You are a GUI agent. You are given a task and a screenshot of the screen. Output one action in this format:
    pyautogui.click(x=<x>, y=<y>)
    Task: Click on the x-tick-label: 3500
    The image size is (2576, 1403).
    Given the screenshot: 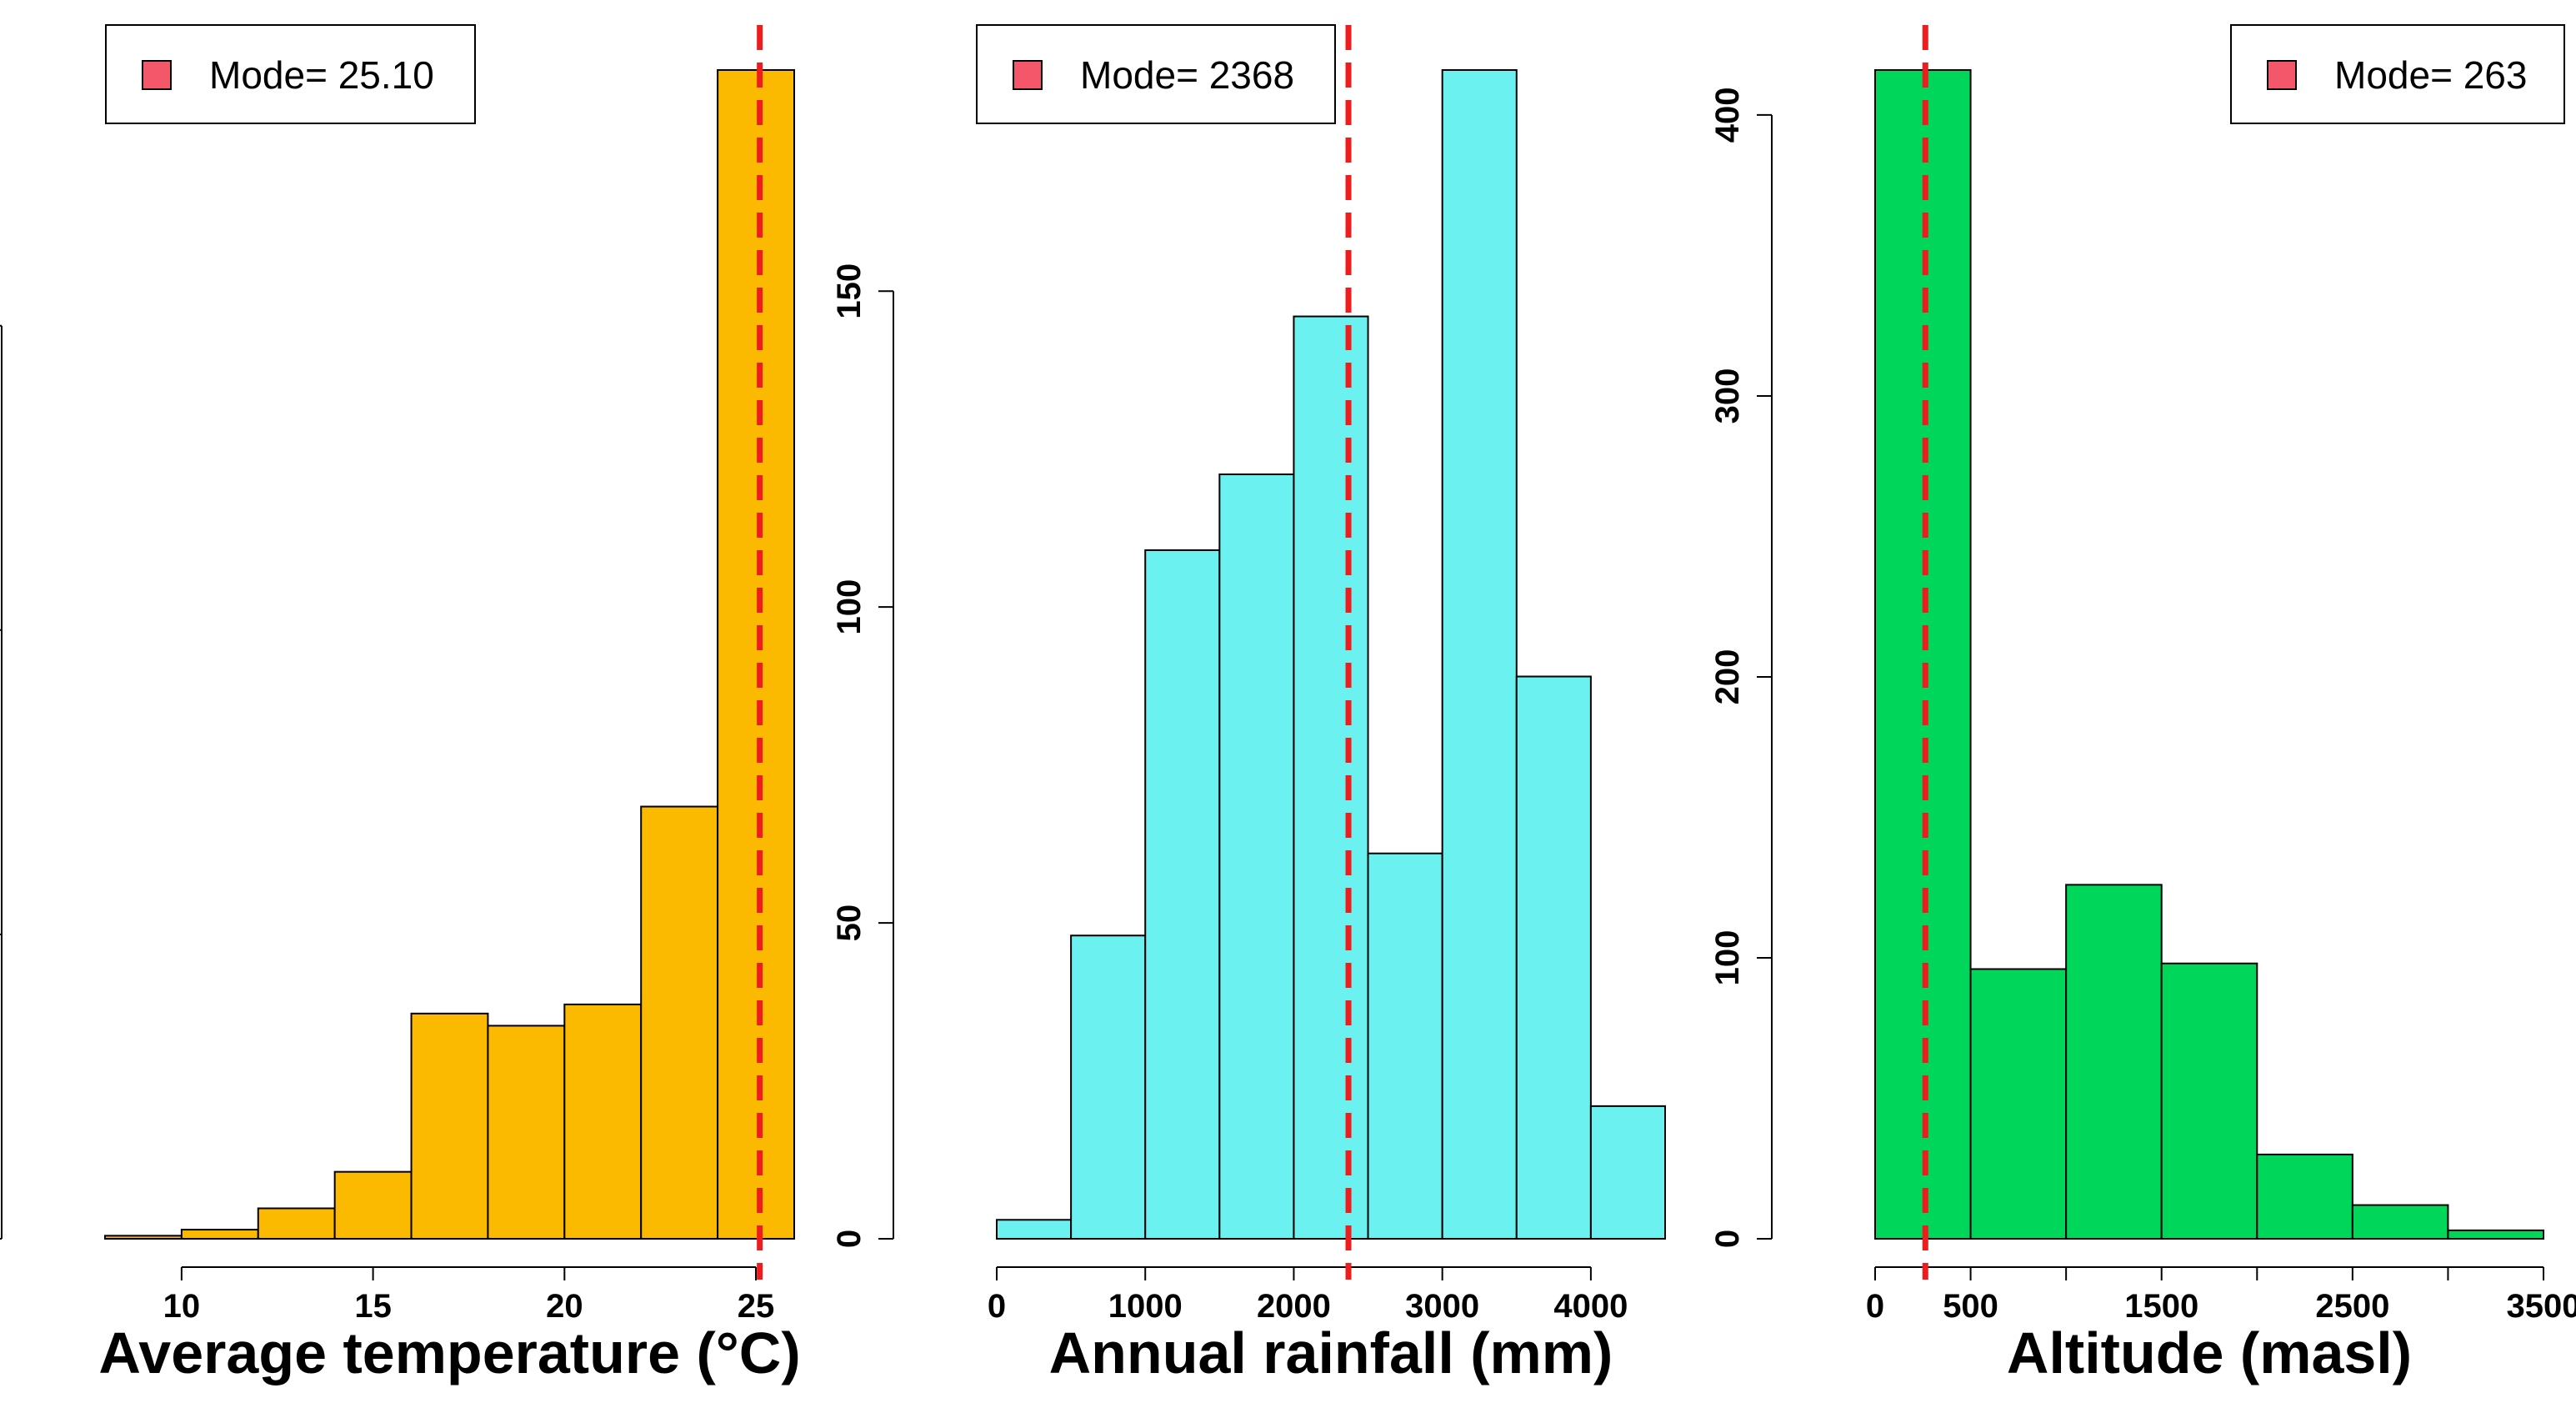 What is the action you would take?
    pyautogui.click(x=2541, y=1307)
    